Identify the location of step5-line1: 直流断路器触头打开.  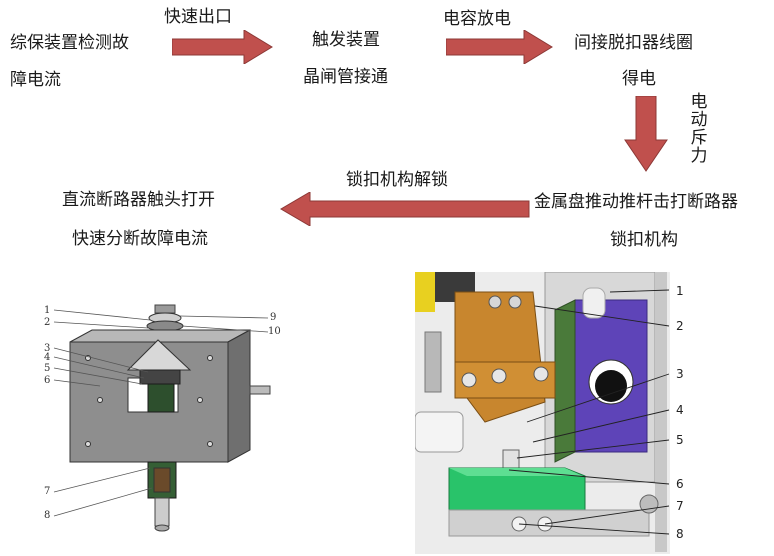
(138, 200).